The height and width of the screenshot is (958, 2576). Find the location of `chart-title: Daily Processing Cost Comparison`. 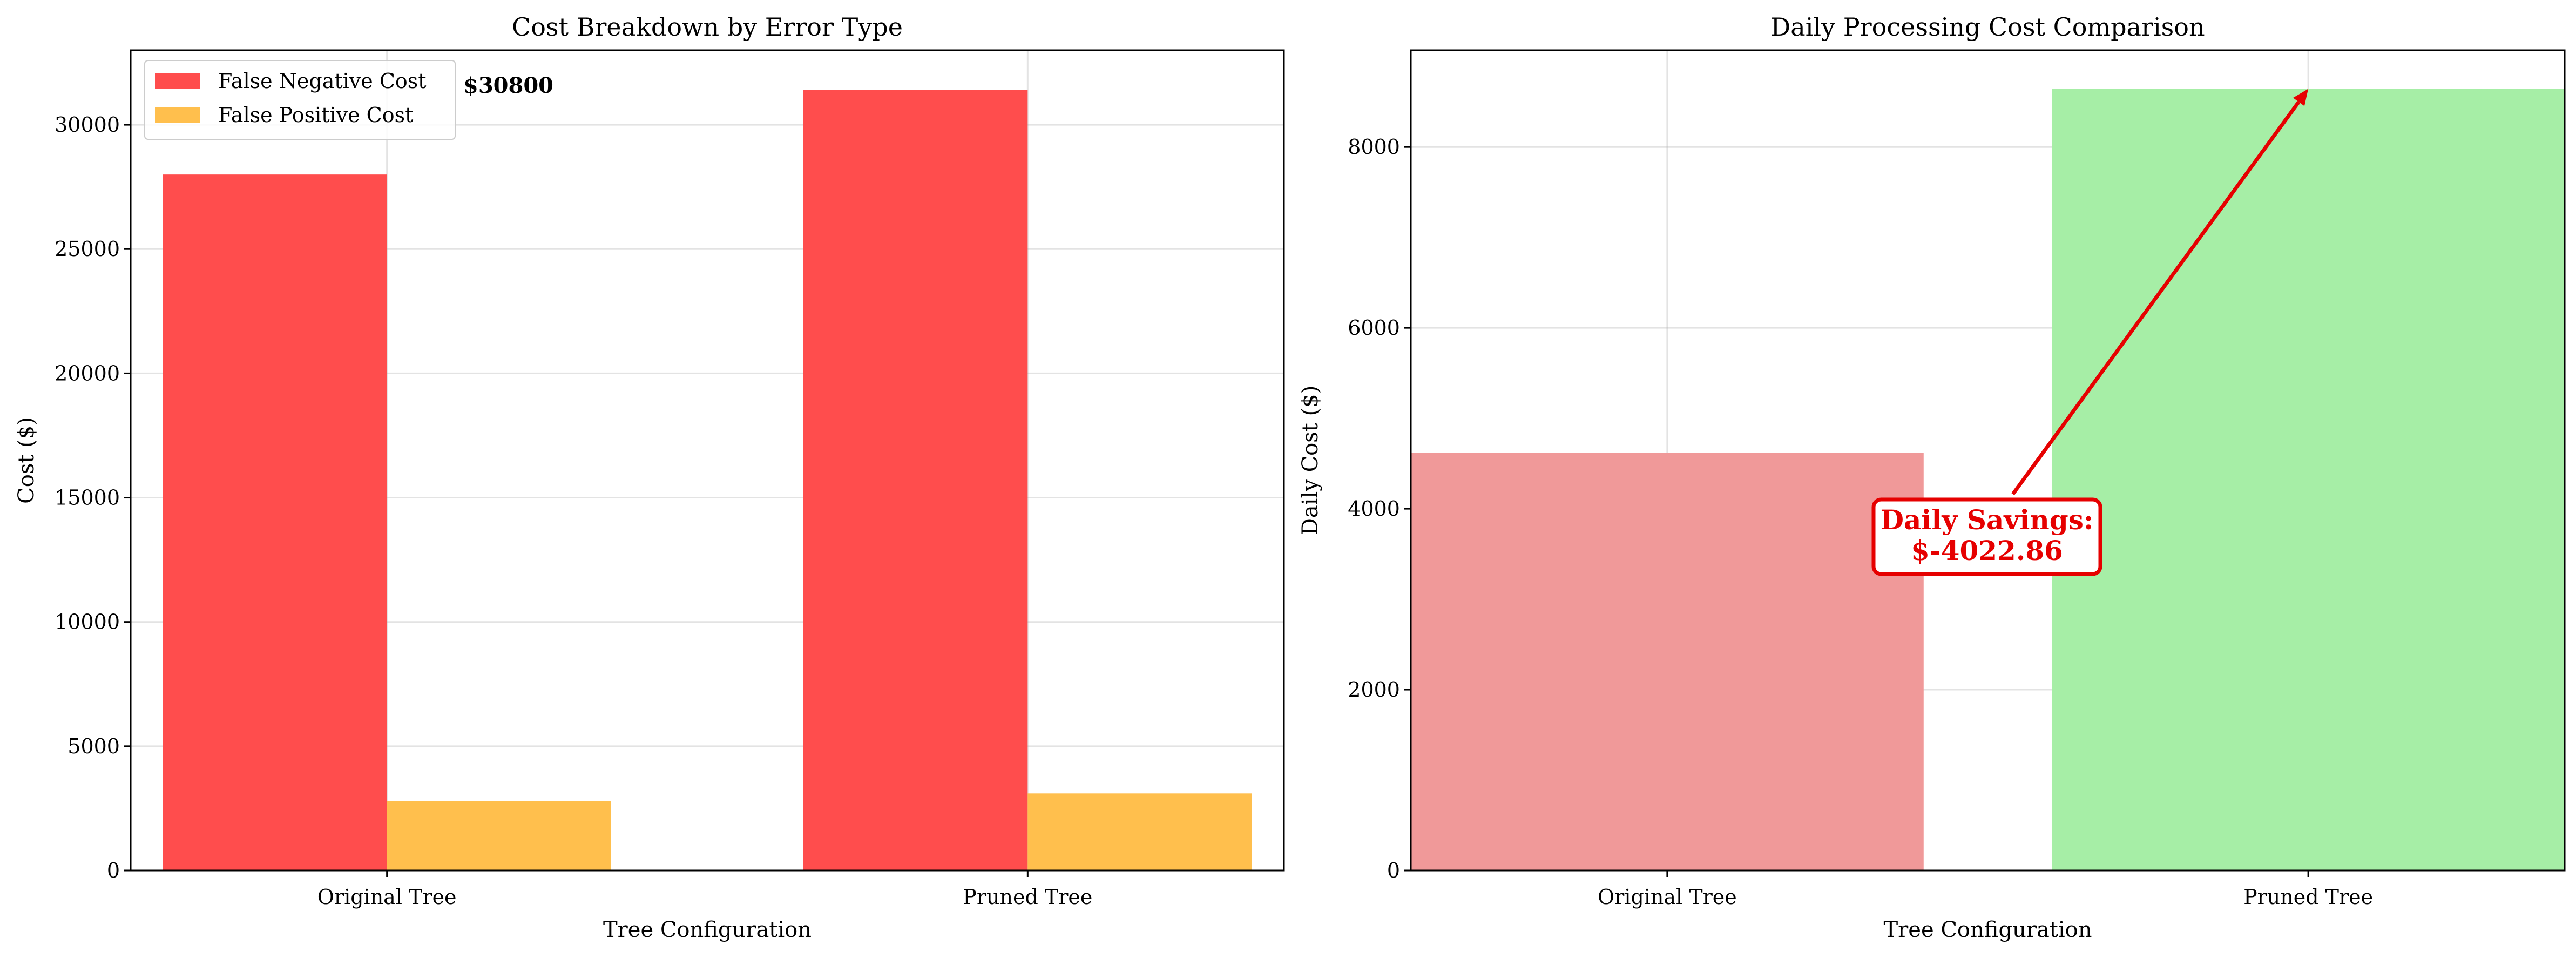

chart-title: Daily Processing Cost Comparison is located at coordinates (1988, 27).